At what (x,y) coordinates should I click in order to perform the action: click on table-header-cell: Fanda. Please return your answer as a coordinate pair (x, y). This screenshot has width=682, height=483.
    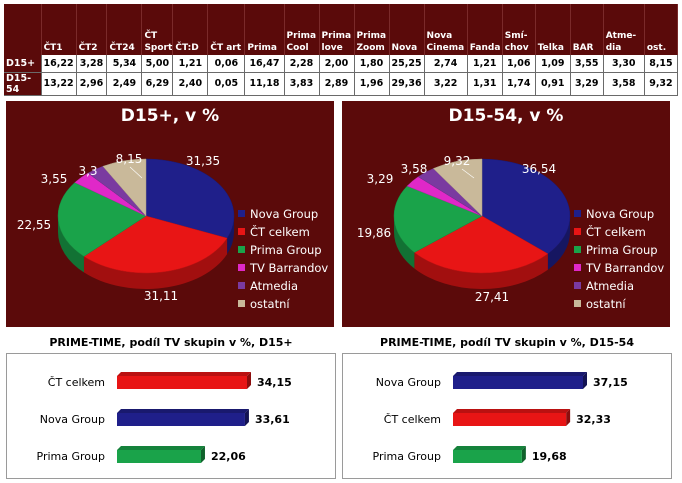
    Looking at the image, I should click on (485, 29).